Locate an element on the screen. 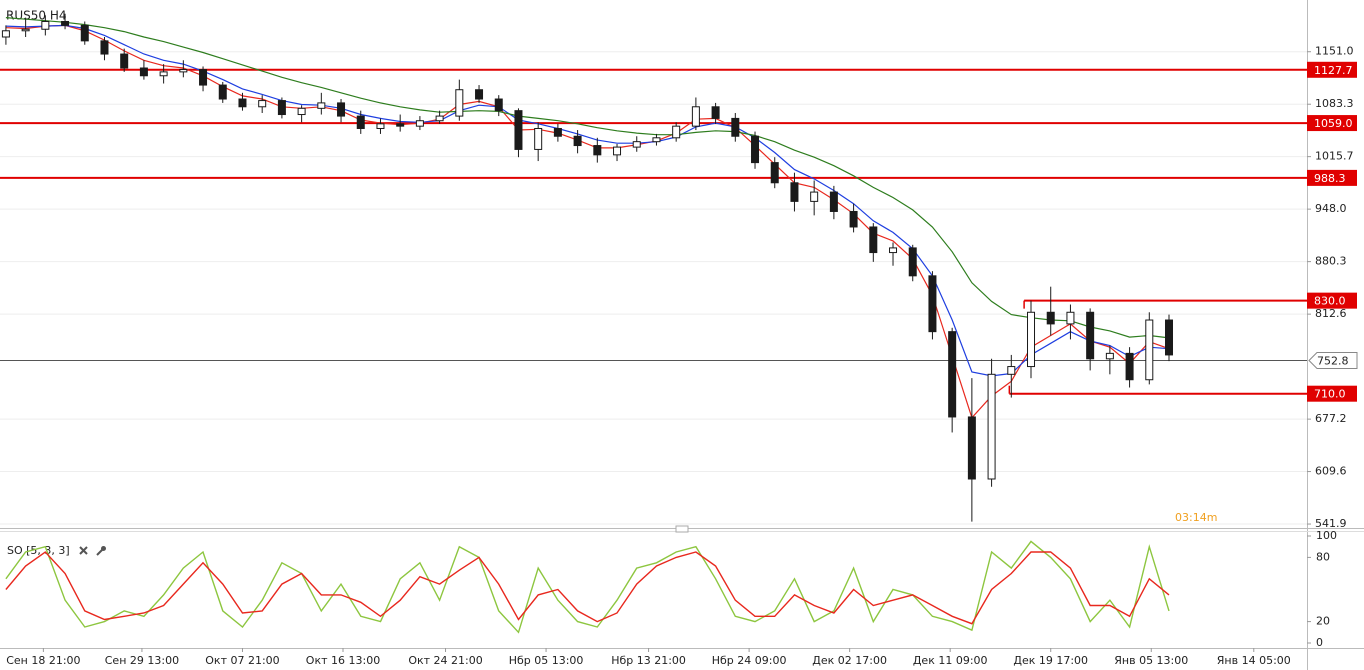  y-tick-label: 1083.3 is located at coordinates (1334, 103).